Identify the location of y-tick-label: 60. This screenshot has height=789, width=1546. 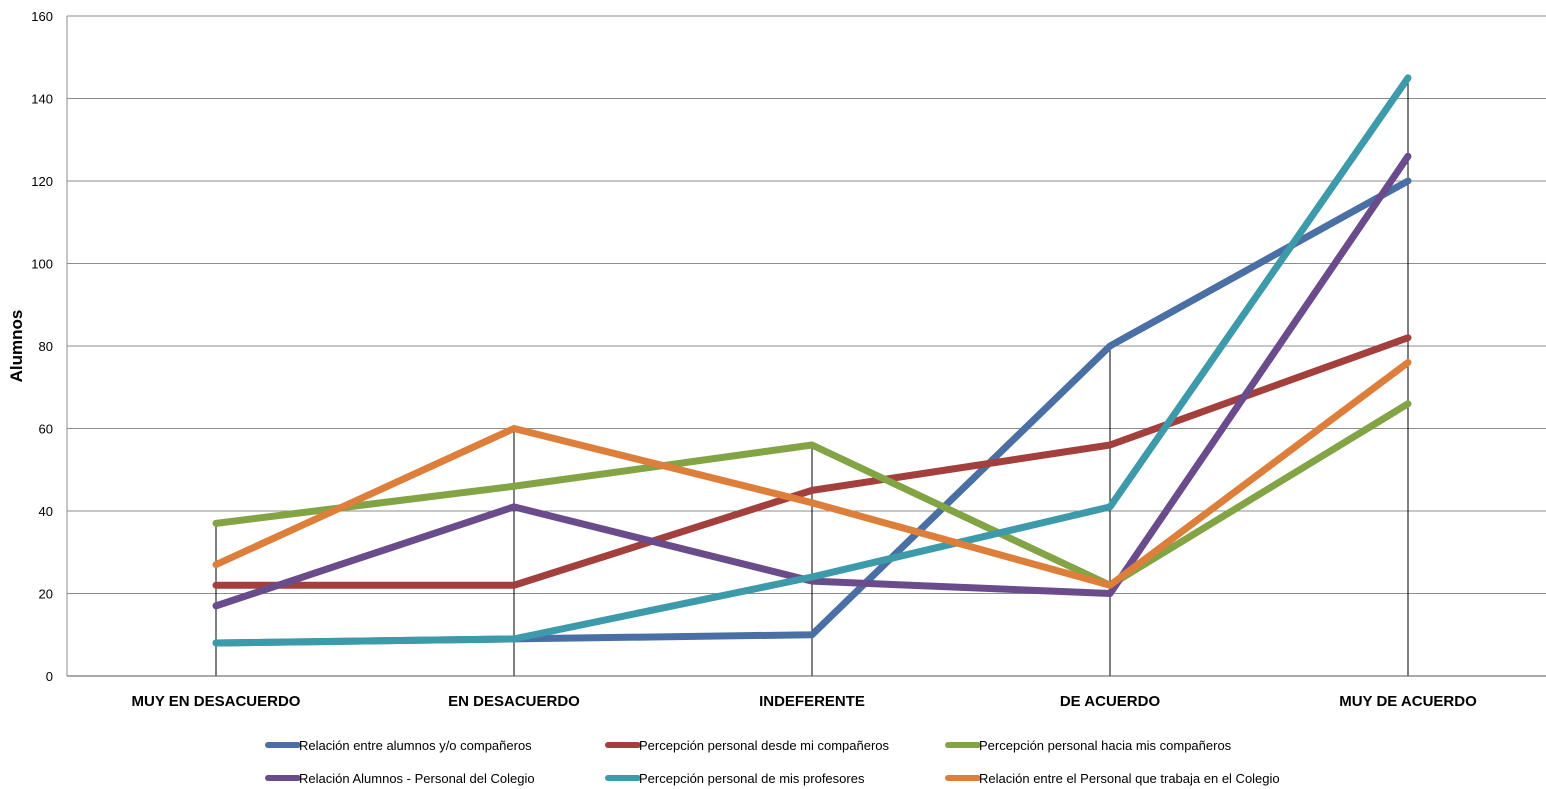
(46, 429).